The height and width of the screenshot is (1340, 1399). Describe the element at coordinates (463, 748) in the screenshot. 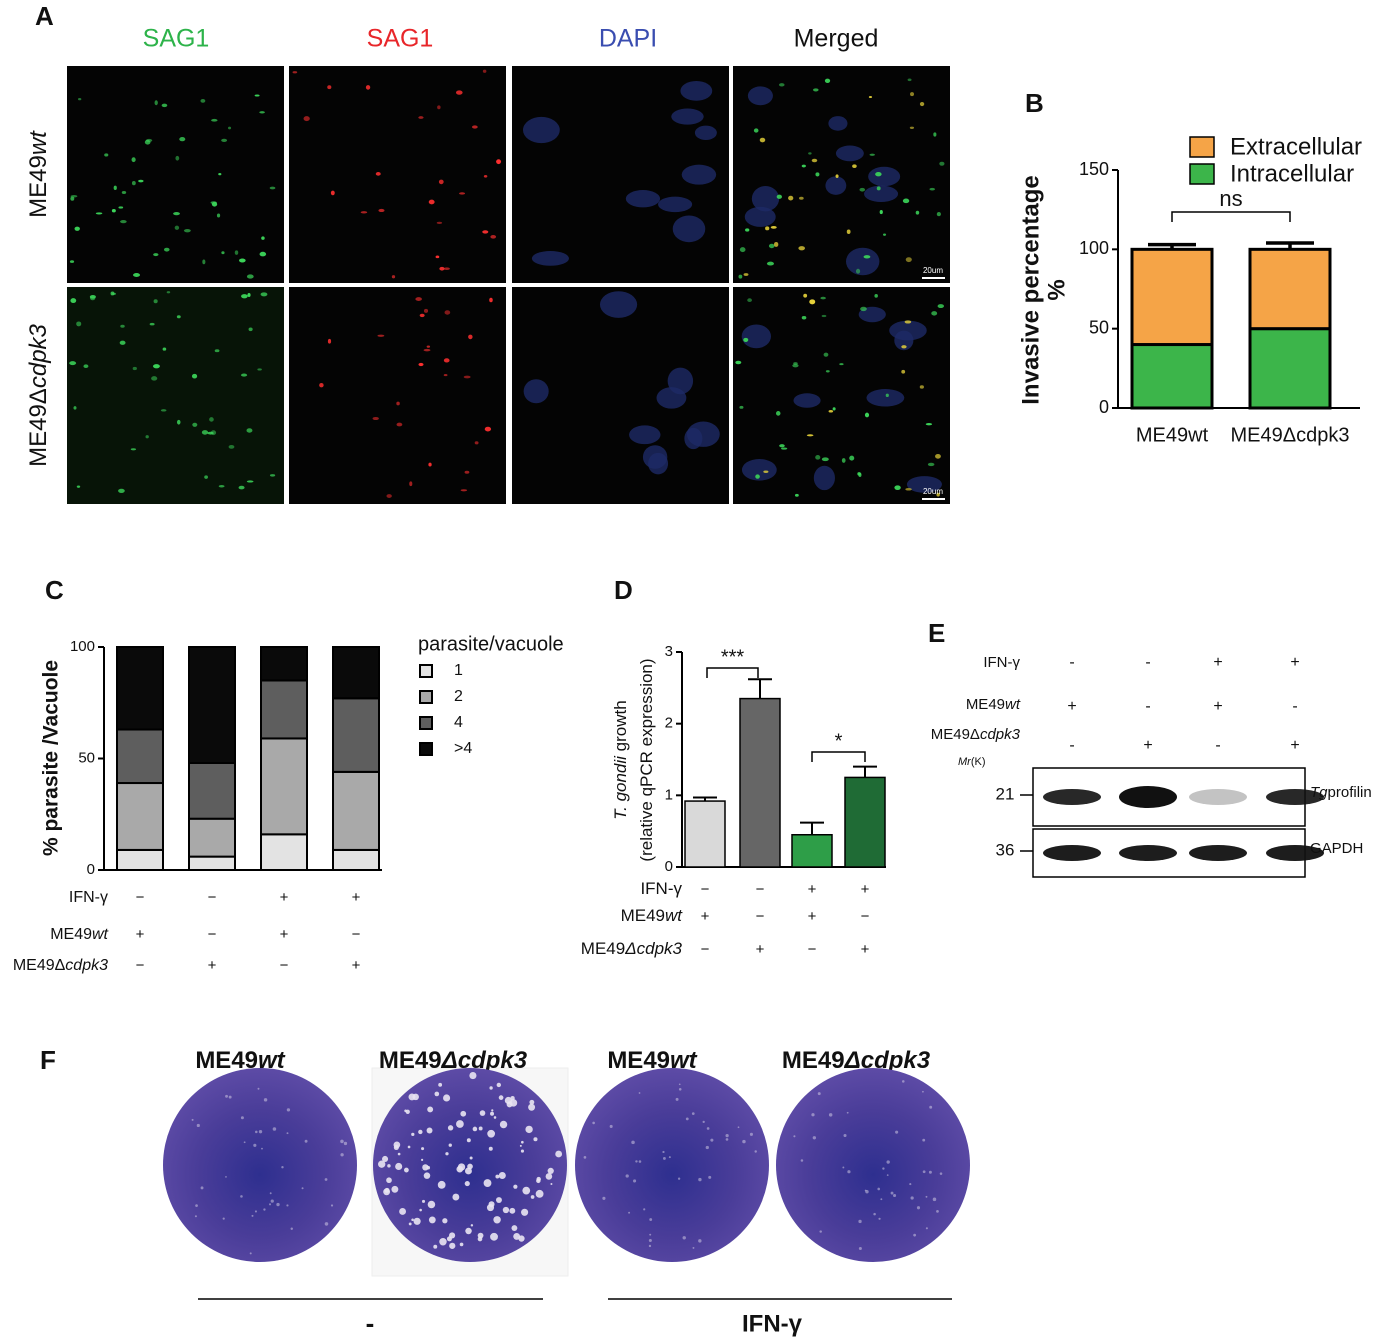

I see `legend-label: >4` at that location.